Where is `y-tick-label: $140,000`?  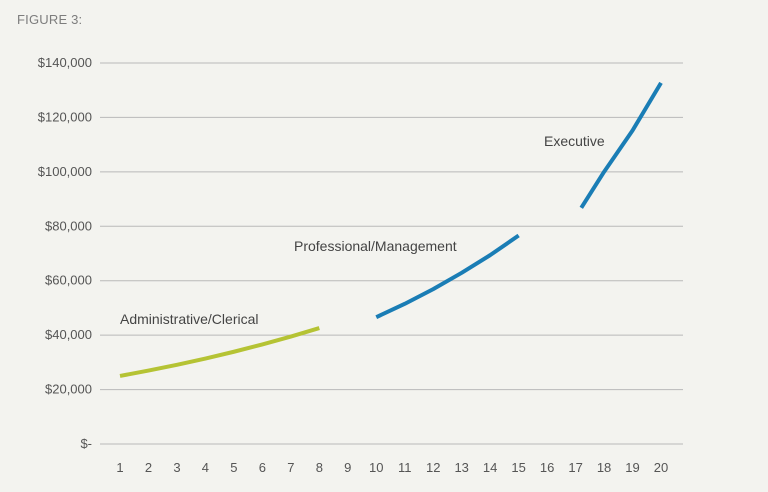 y-tick-label: $140,000 is located at coordinates (65, 62).